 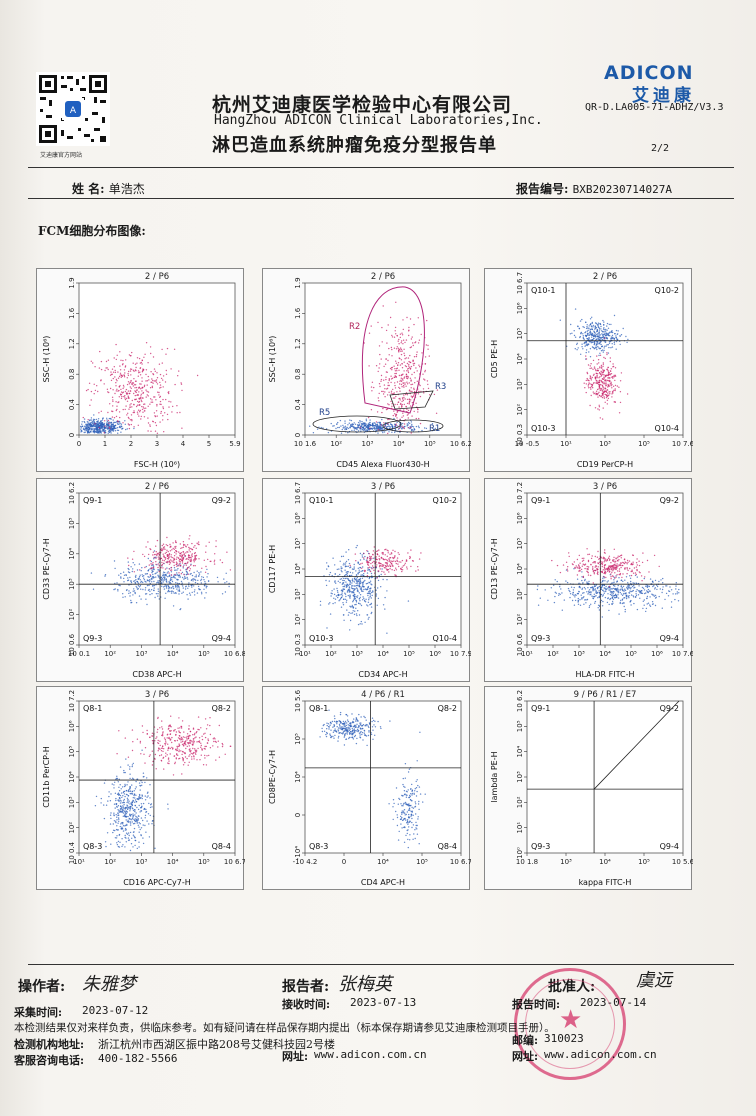 What do you see at coordinates (411, 400) in the screenshot?
I see `gate-r3` at bounding box center [411, 400].